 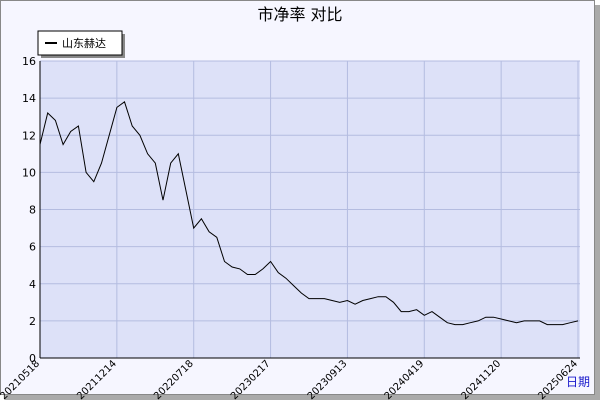 What do you see at coordinates (32, 358) in the screenshot?
I see `y-tick-label: 0` at bounding box center [32, 358].